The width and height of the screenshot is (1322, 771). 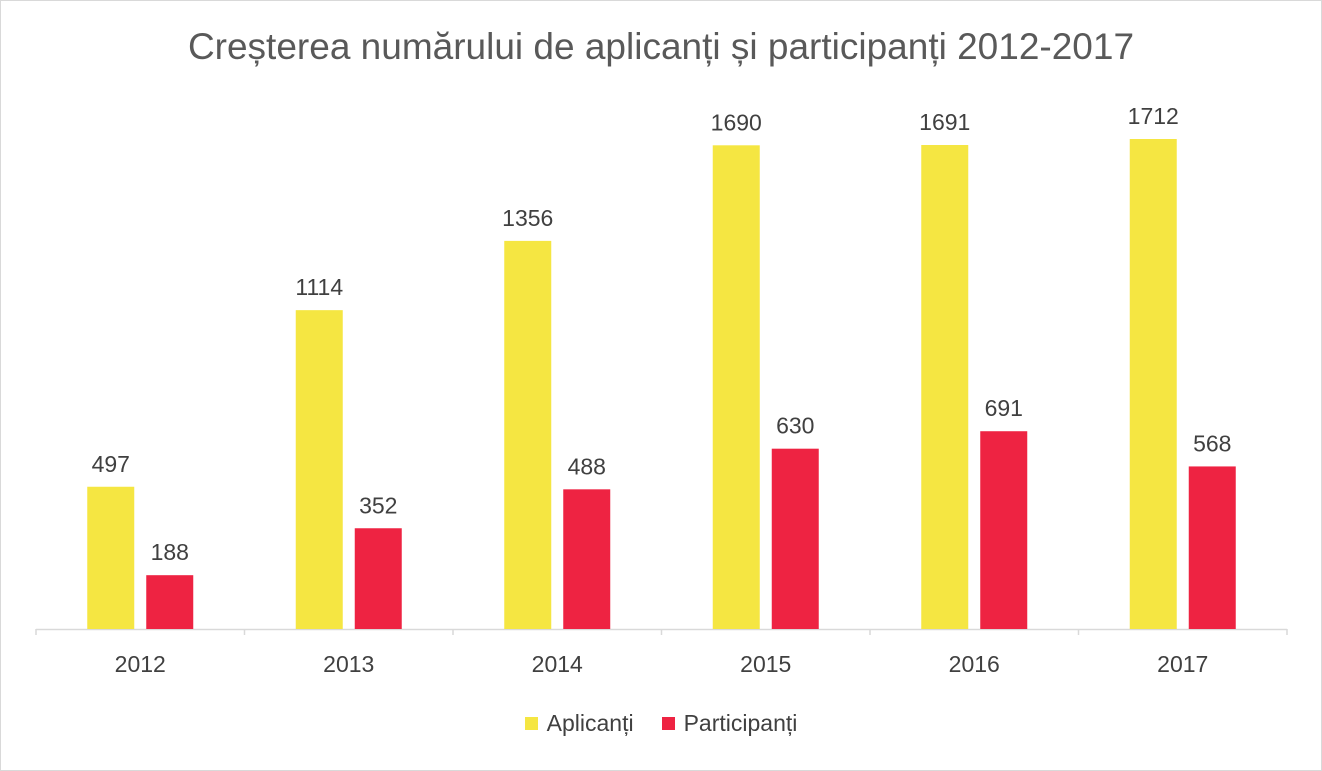 I want to click on data-label: 630, so click(x=795, y=426).